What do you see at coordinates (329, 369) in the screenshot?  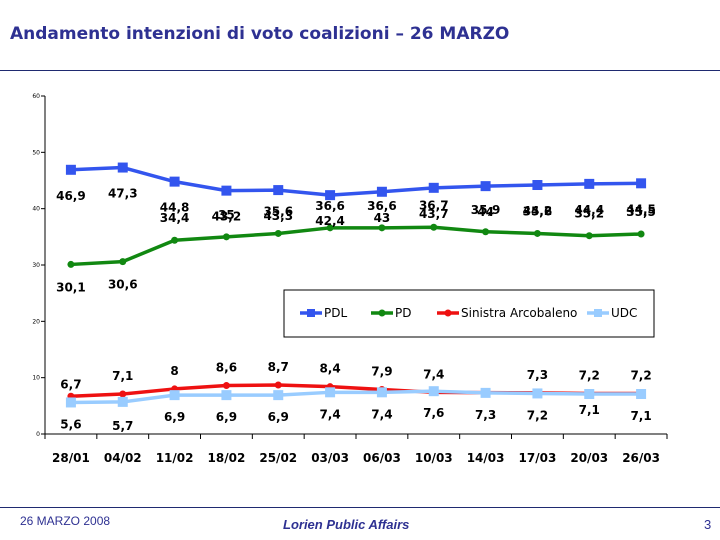 I see `data-label: 8,4` at bounding box center [329, 369].